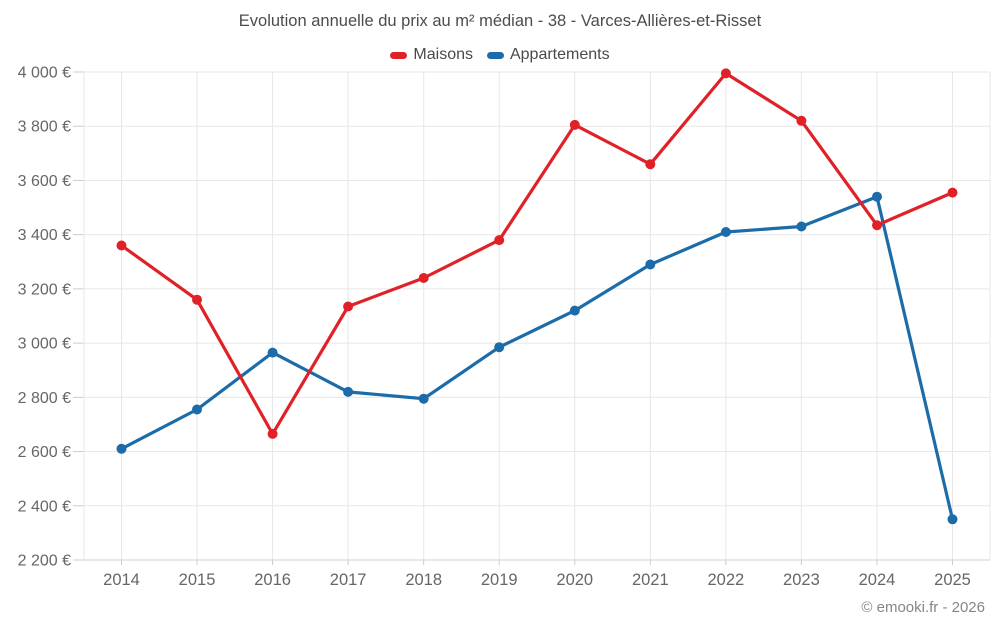  I want to click on data-point-maisons-2016, so click(272, 433).